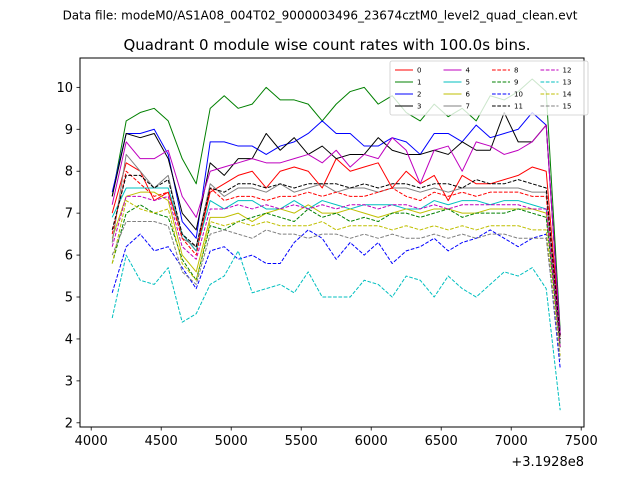 This screenshot has width=640, height=480. Describe the element at coordinates (567, 107) in the screenshot. I see `legend-label-15: 15` at that location.